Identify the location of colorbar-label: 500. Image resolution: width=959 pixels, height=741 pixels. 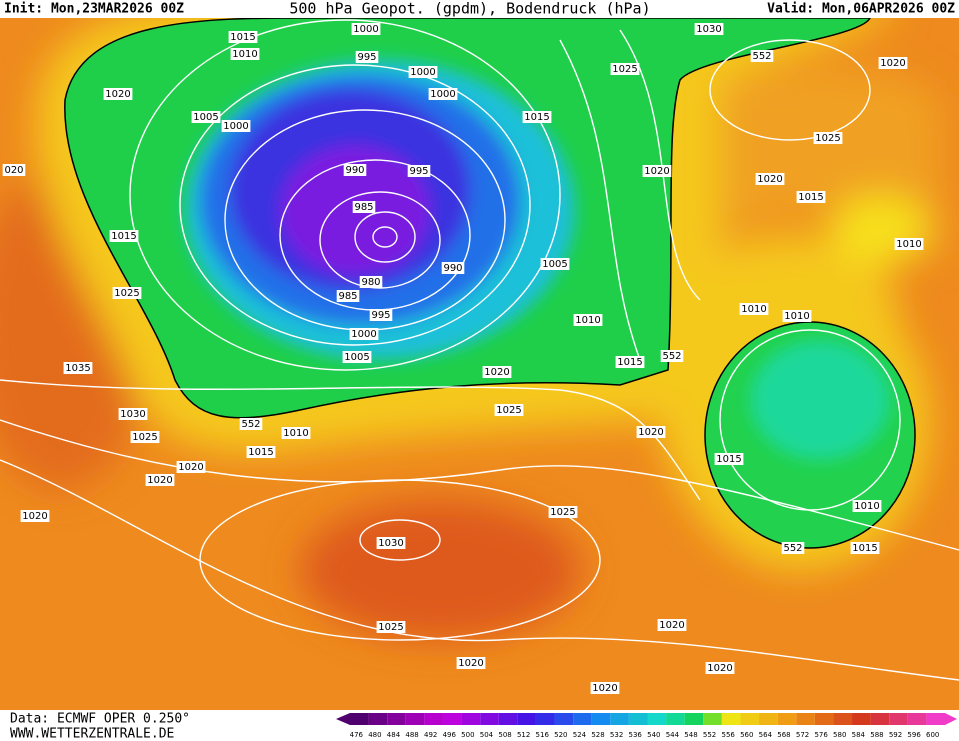
(467, 735).